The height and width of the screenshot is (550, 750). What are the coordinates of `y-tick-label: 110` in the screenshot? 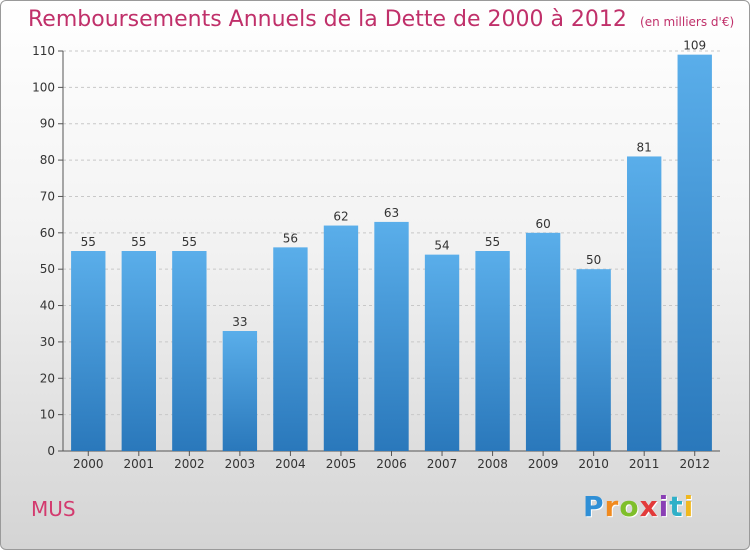 It's located at (43, 51).